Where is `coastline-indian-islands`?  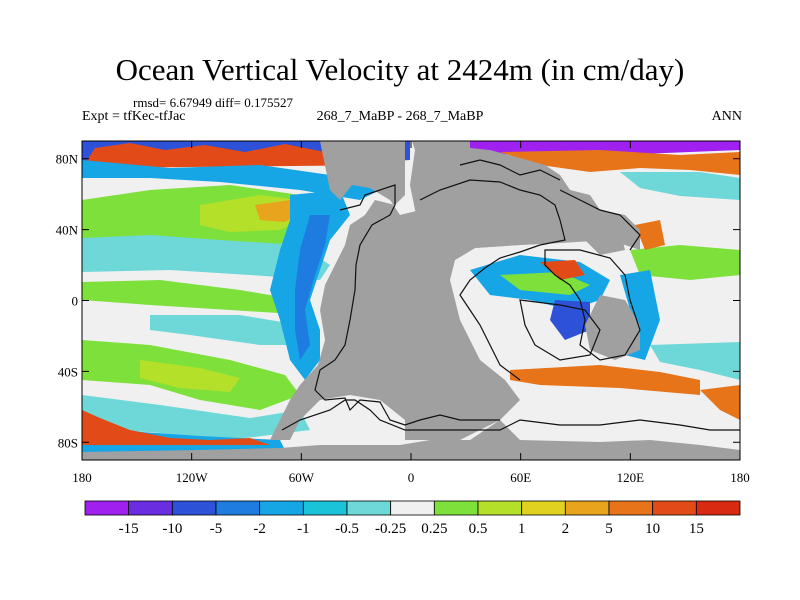 coastline-indian-islands is located at coordinates (560, 330).